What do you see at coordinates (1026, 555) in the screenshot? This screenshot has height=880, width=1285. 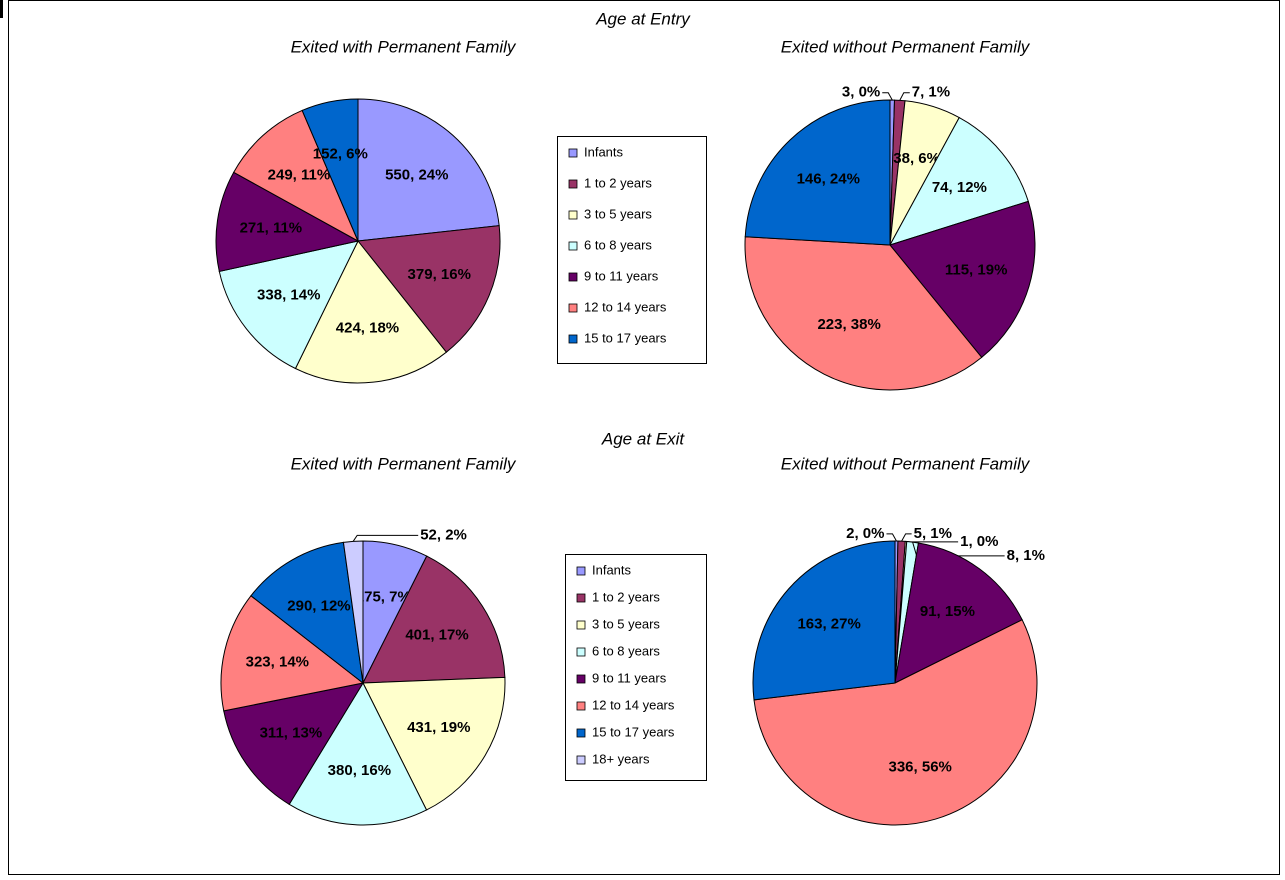 I see `data-label: 8, 1%` at bounding box center [1026, 555].